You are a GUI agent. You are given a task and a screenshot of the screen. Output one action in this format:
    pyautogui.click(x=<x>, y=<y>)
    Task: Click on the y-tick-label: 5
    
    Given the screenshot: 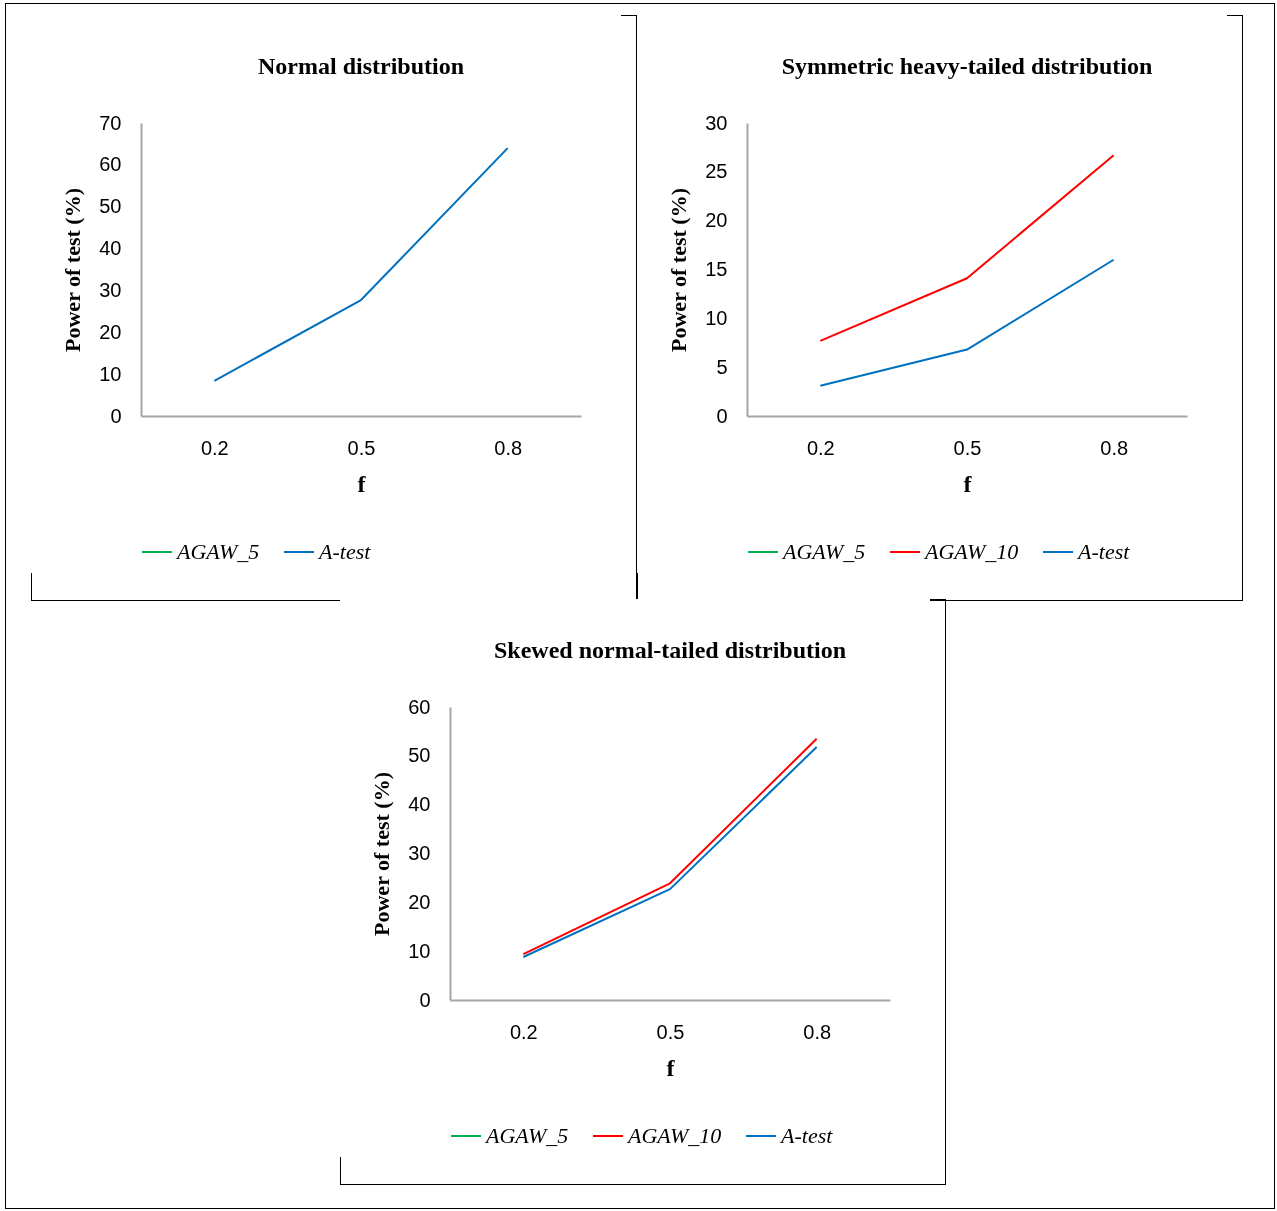 What is the action you would take?
    pyautogui.click(x=722, y=366)
    